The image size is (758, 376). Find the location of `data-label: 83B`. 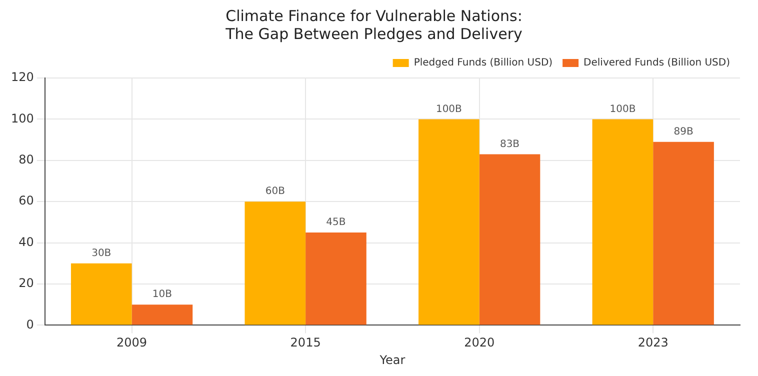

data-label: 83B is located at coordinates (510, 144).